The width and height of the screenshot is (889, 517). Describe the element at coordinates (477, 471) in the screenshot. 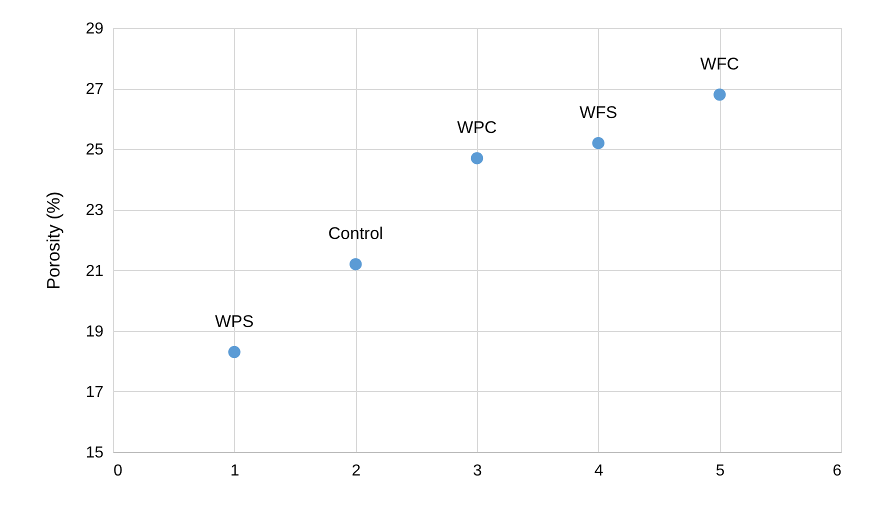

I see `x-tick-label: 3` at that location.